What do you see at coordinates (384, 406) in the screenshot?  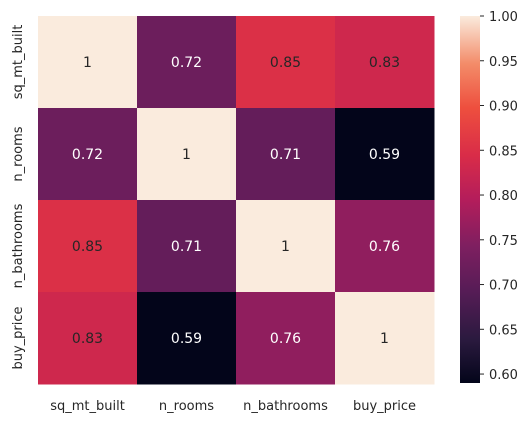 I see `x-tick-label: buy_price` at bounding box center [384, 406].